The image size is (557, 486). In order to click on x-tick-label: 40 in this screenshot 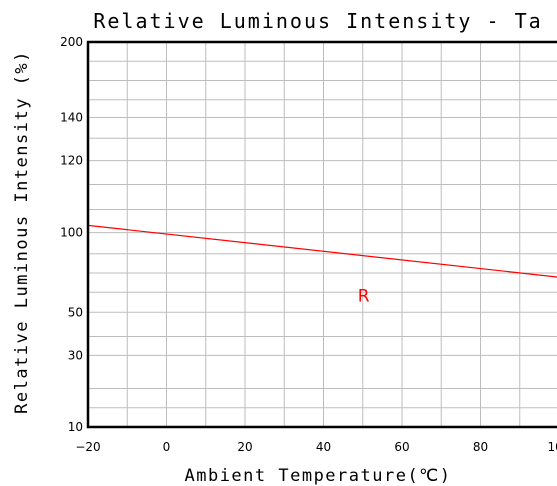, I will do `click(323, 447)`.